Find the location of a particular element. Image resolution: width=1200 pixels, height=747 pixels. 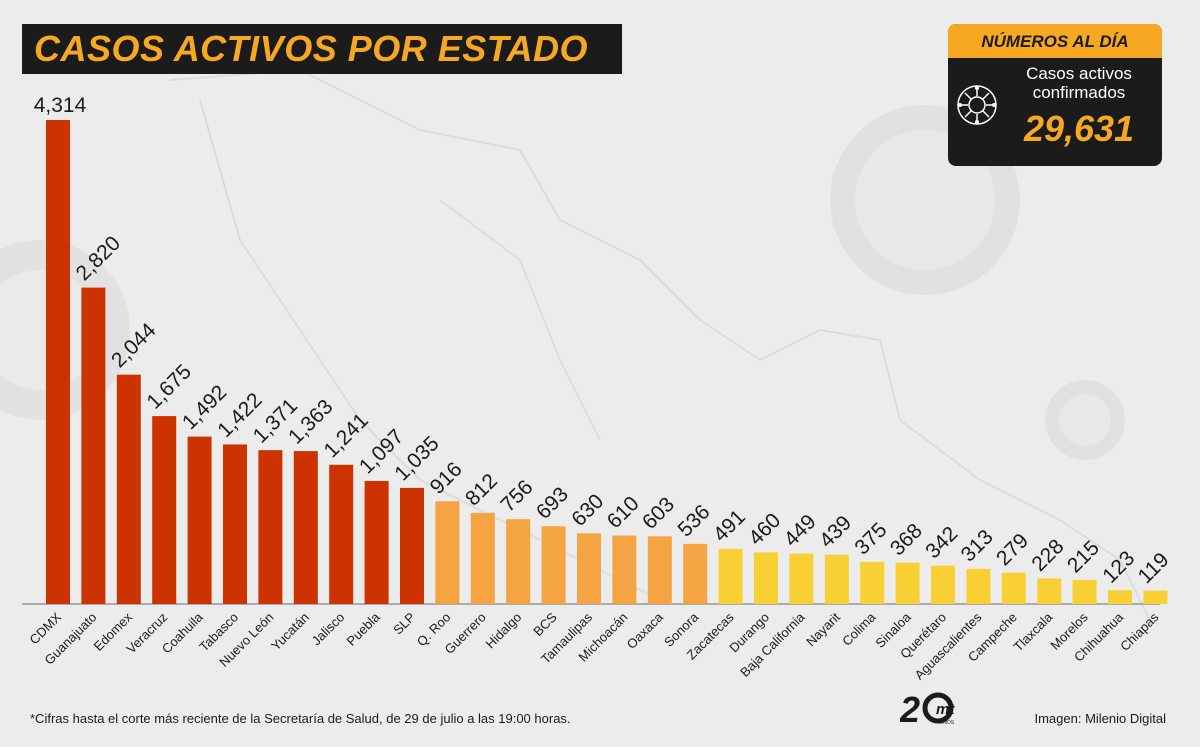

bar-bcs is located at coordinates (553, 565).